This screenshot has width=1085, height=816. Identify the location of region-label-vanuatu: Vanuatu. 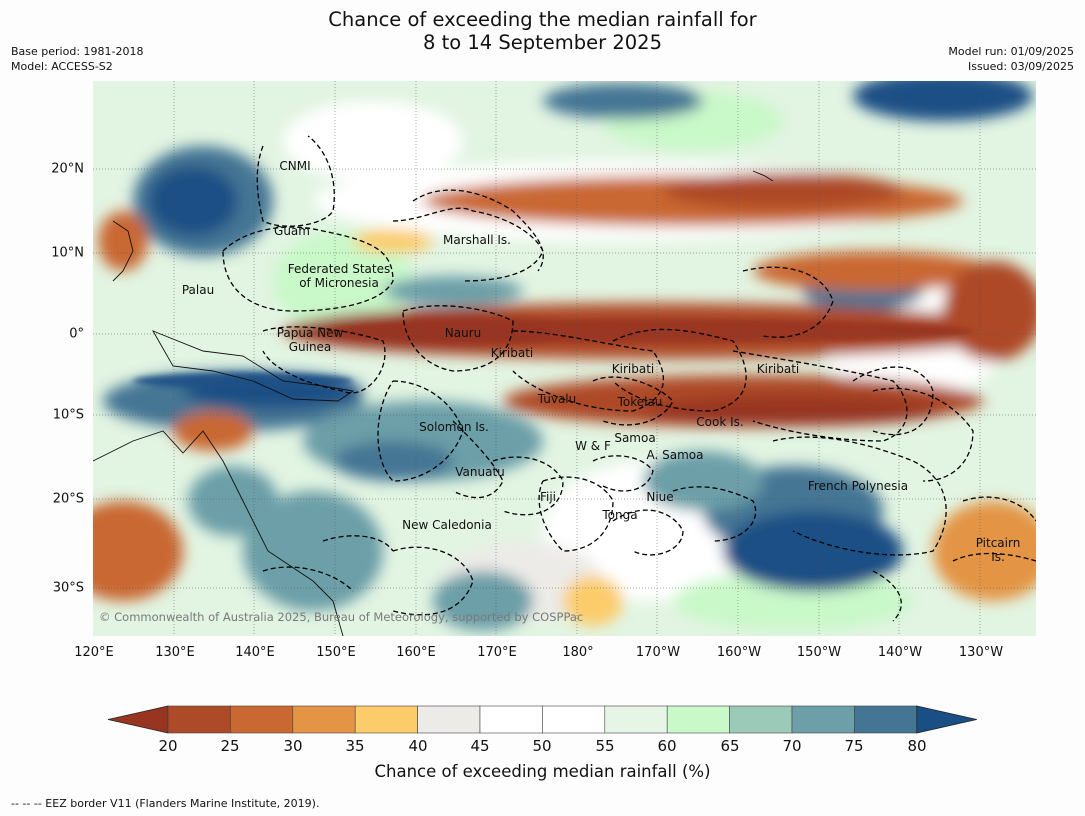
(480, 472).